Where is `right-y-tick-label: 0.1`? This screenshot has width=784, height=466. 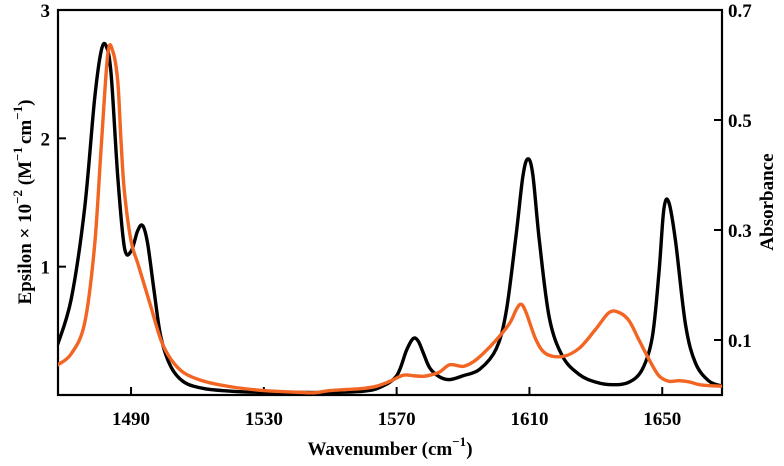
right-y-tick-label: 0.1 is located at coordinates (740, 341).